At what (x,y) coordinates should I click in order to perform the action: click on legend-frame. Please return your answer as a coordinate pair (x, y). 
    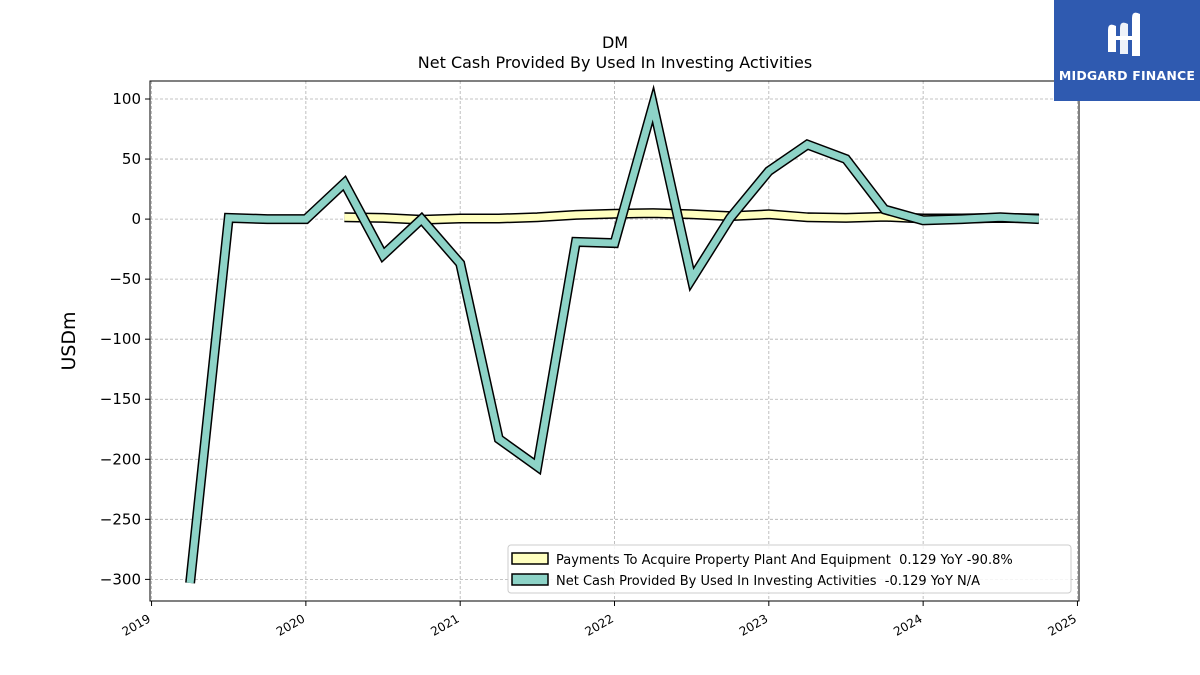
    Looking at the image, I should click on (789, 569).